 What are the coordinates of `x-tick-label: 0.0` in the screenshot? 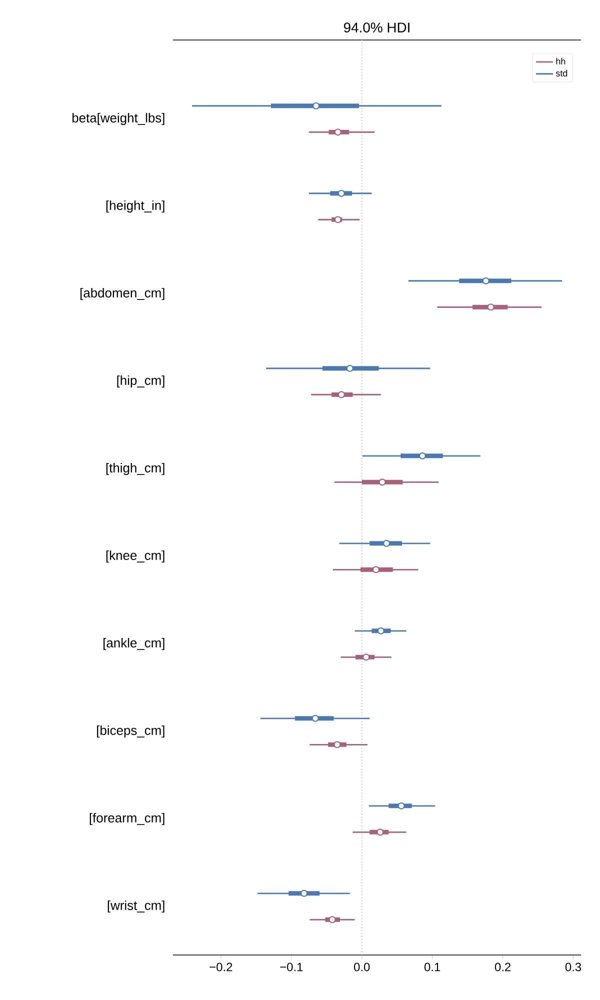 It's located at (362, 967).